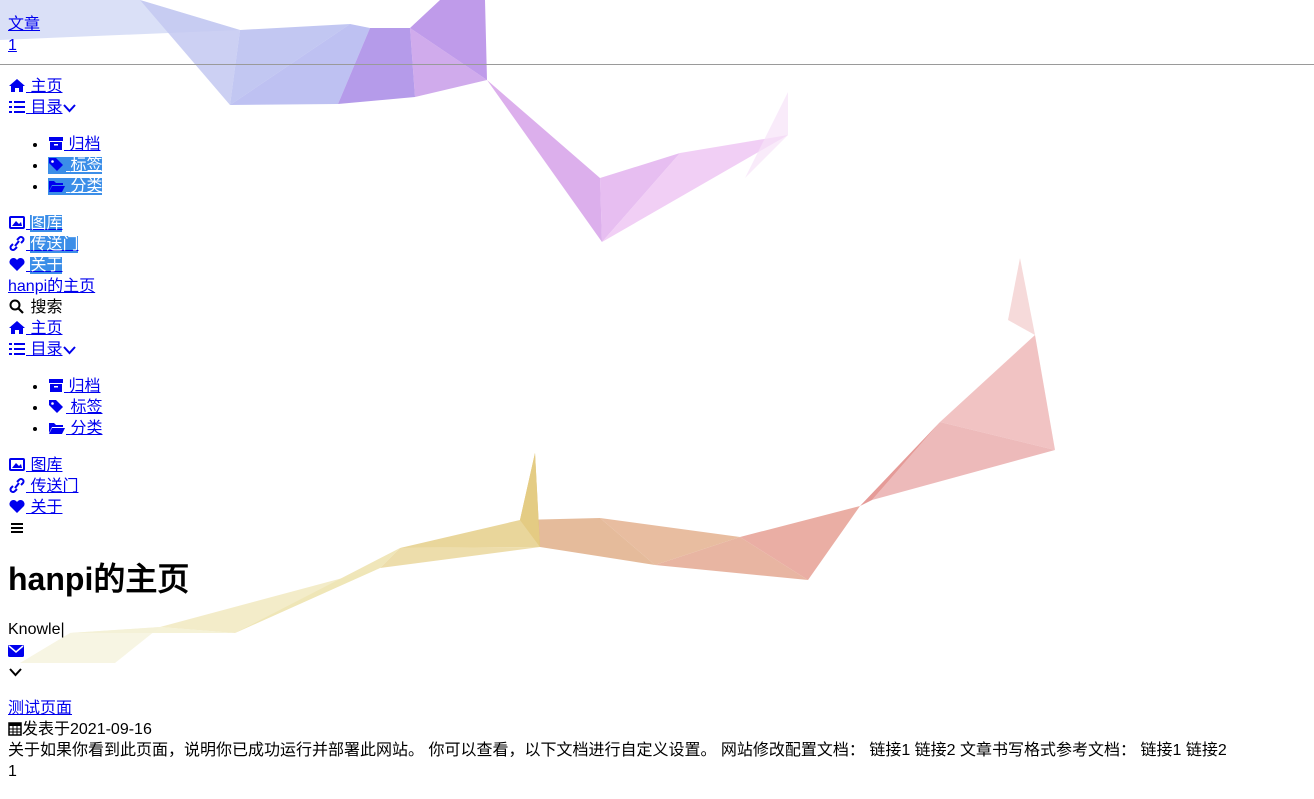 This screenshot has width=1314, height=799. Describe the element at coordinates (84, 144) in the screenshot. I see `nav1-archive-label: 归档` at that location.